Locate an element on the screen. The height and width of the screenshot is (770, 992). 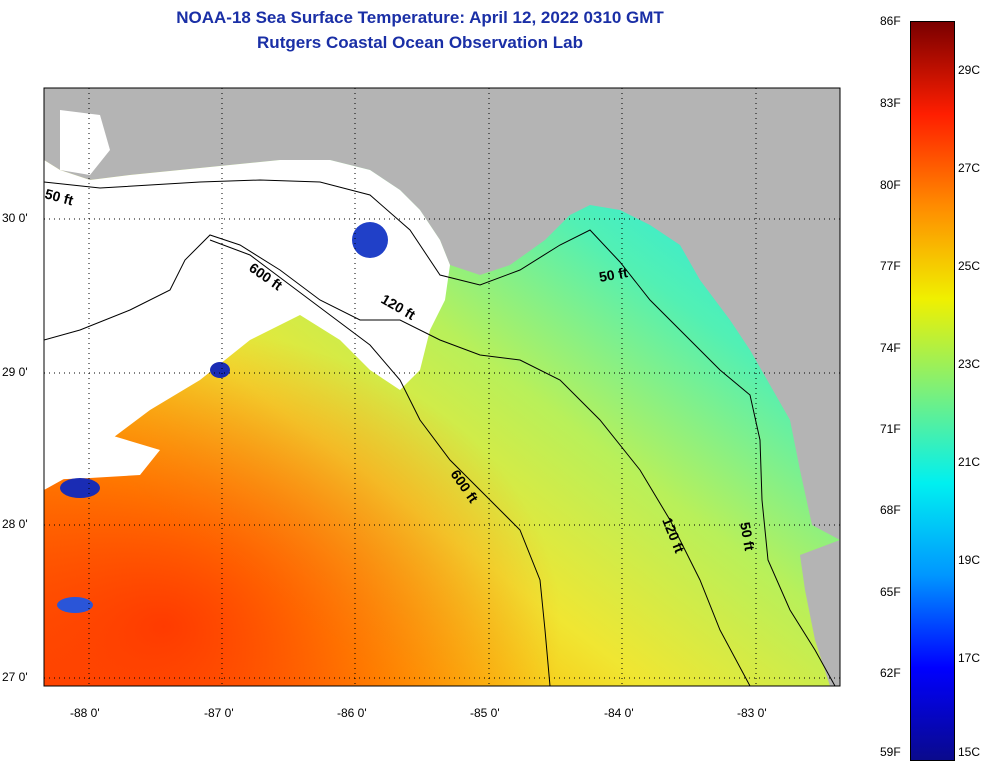
colorbar-c-label: 27C is located at coordinates (969, 168).